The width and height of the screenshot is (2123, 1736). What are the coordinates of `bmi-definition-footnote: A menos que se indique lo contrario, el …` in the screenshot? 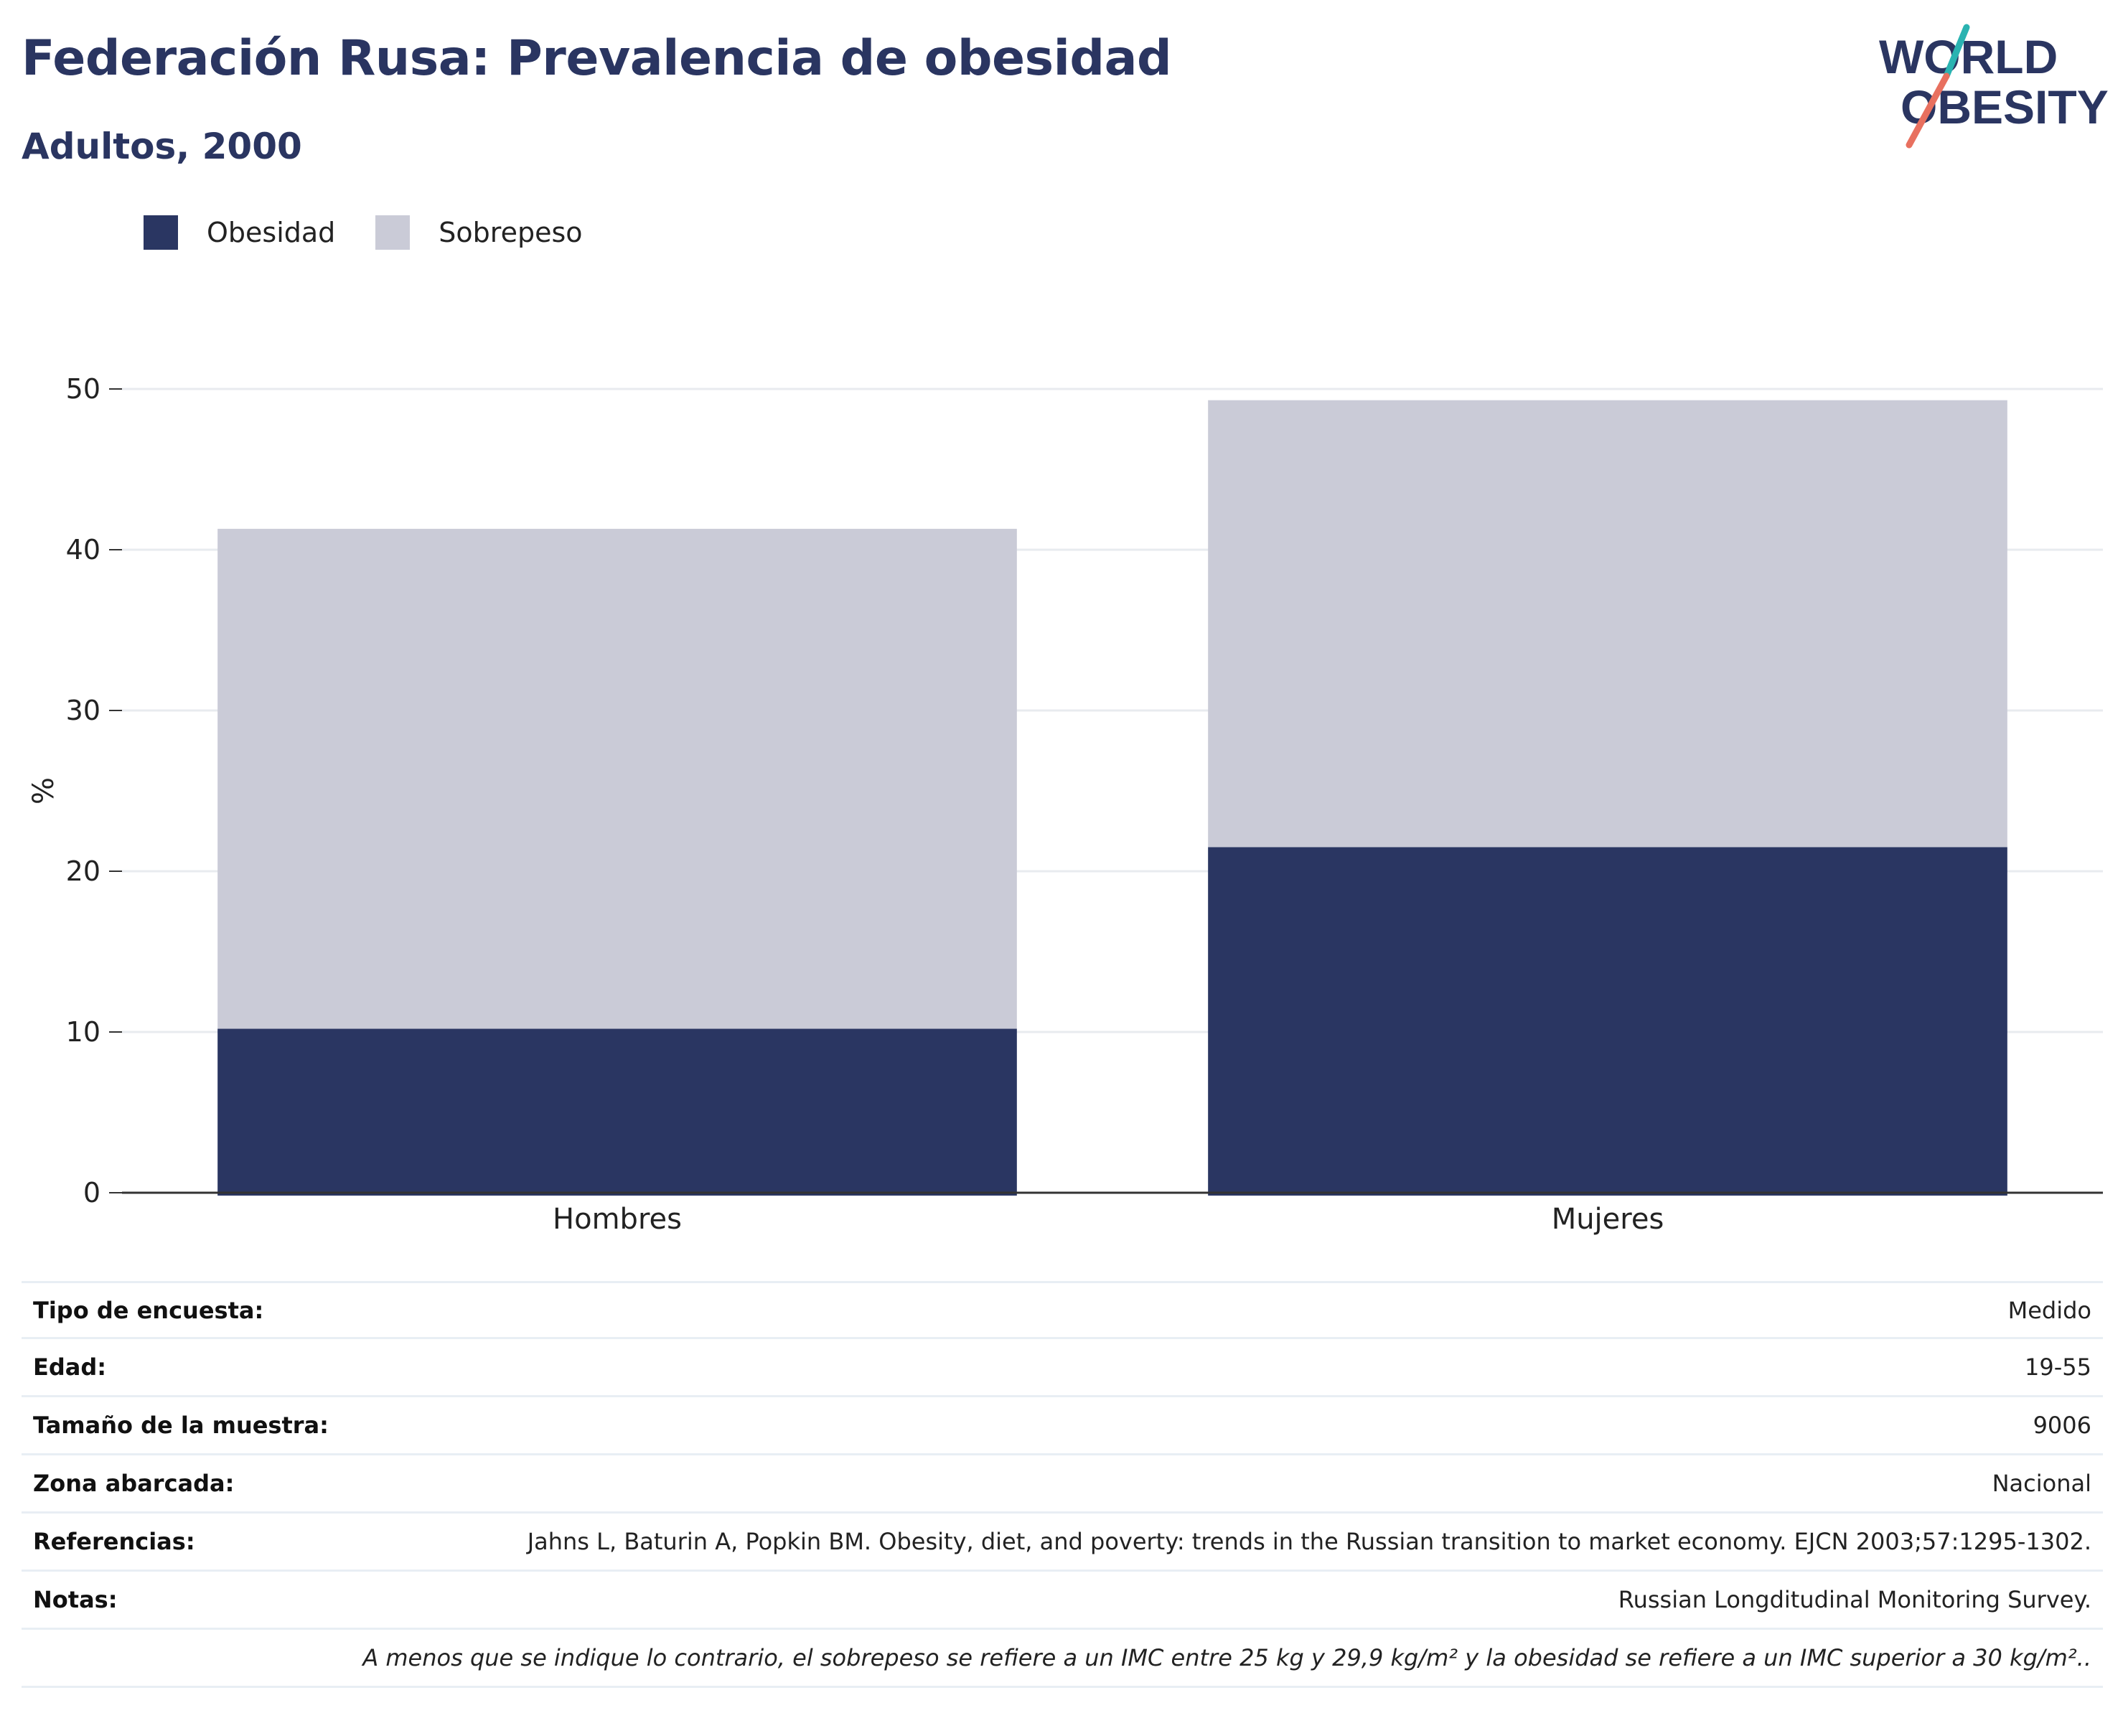 It's located at (1226, 1657).